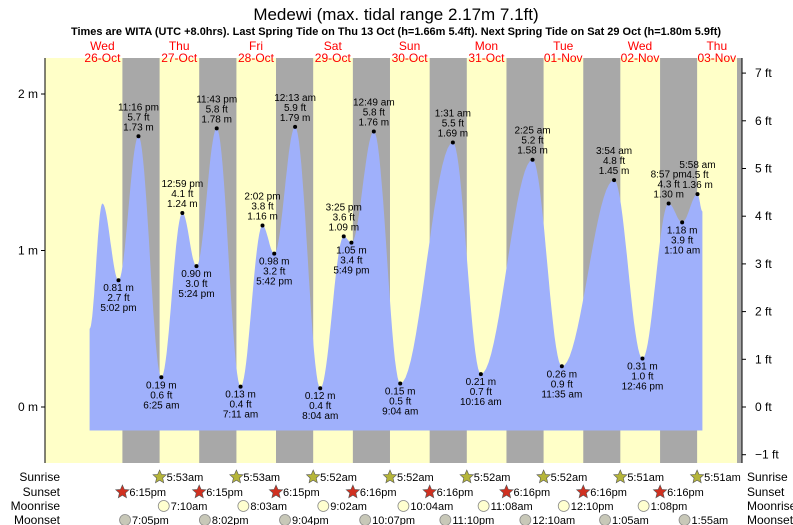 The height and width of the screenshot is (525, 793). What do you see at coordinates (179, 58) in the screenshot?
I see `day-date: 27-Oct` at bounding box center [179, 58].